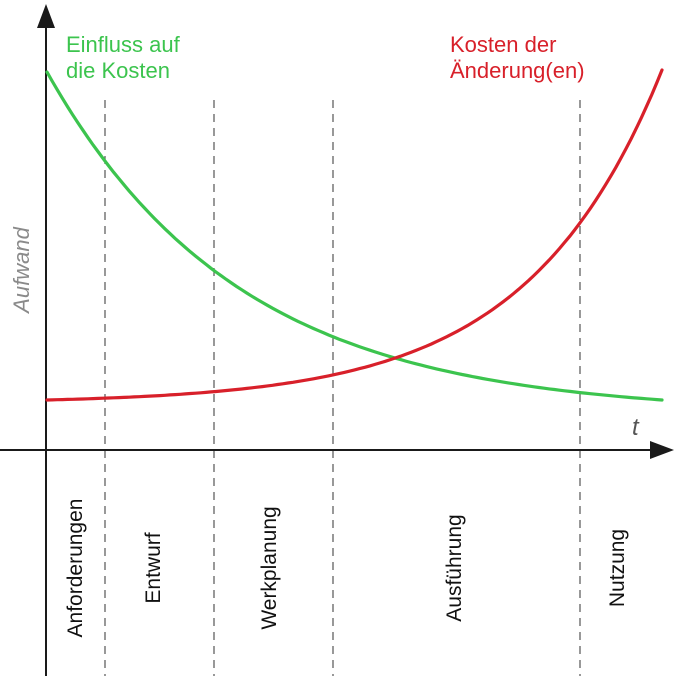 The image size is (676, 676). I want to click on y-axis-label-text: Aufwand, so click(21, 270).